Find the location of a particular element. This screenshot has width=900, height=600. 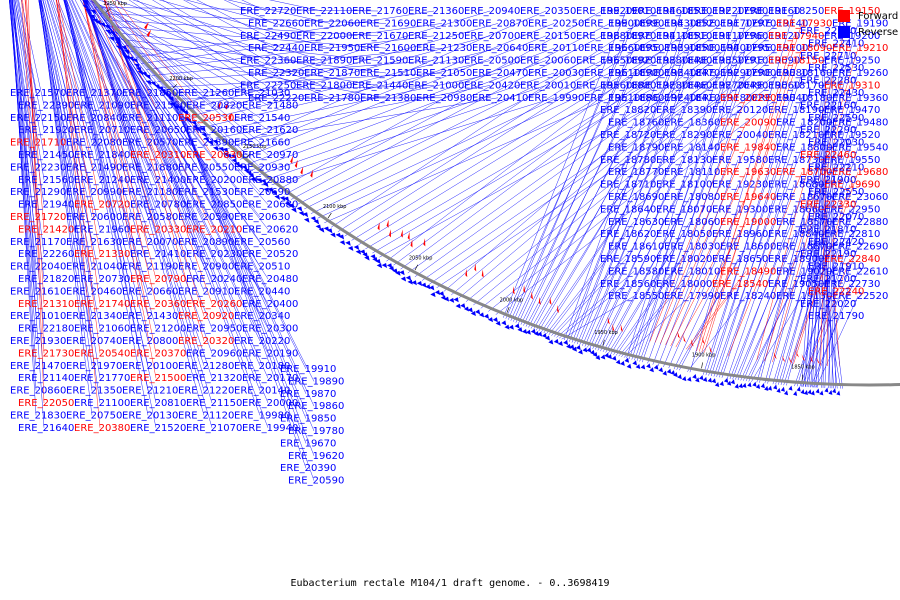

gene-label: ERE_18620 is located at coordinates (628, 234).